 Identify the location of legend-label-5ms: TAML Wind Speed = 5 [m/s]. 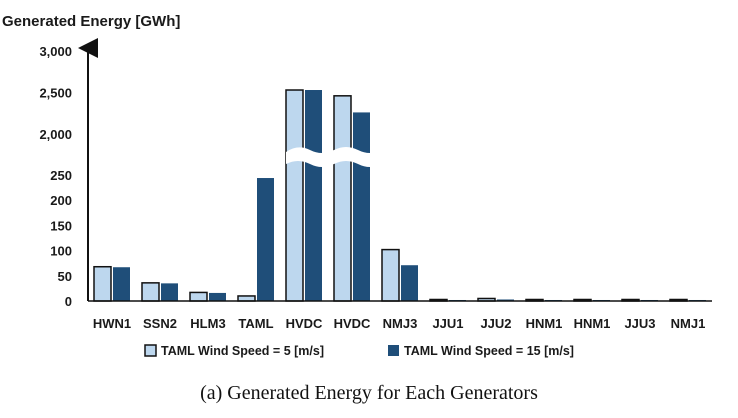
(242, 351).